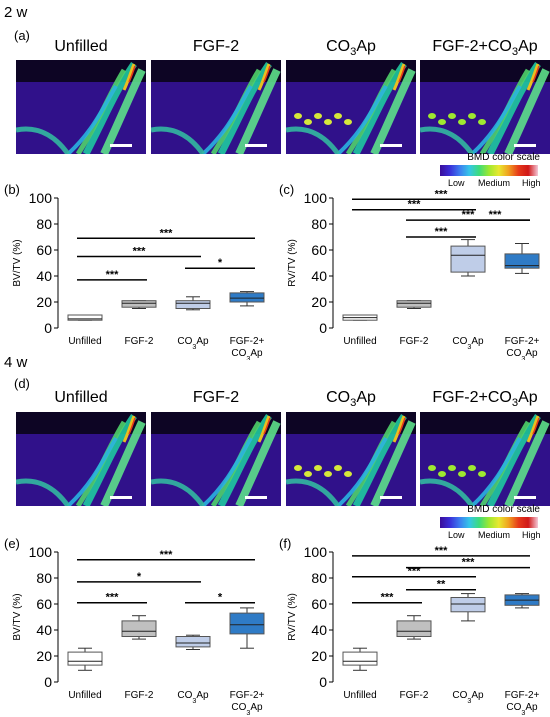 The height and width of the screenshot is (717, 550). I want to click on image-title-combined-4w: FGF-2+CO3Ap, so click(485, 399).